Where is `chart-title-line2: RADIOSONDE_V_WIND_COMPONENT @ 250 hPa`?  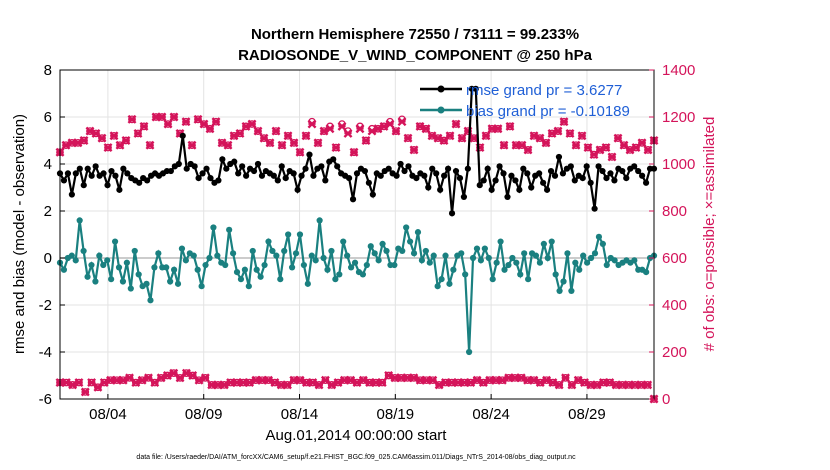
chart-title-line2: RADIOSONDE_V_WIND_COMPONENT @ 250 hPa is located at coordinates (415, 55).